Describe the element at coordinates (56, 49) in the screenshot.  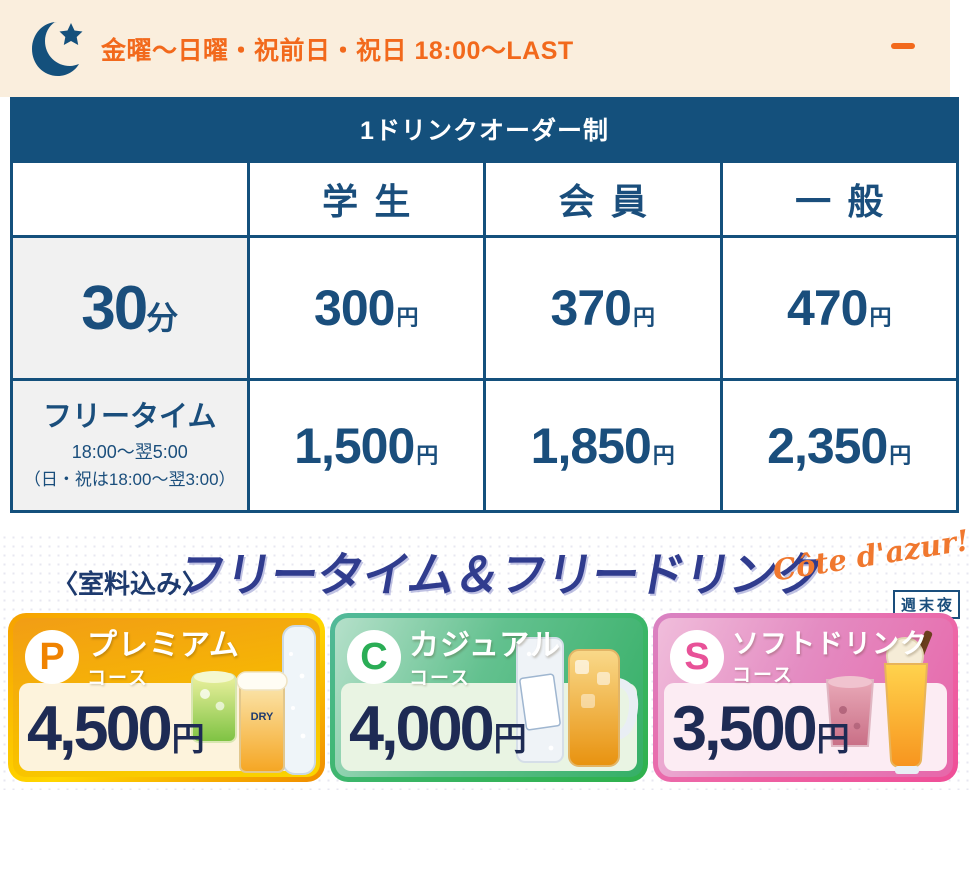
I see `moon-star-icon` at that location.